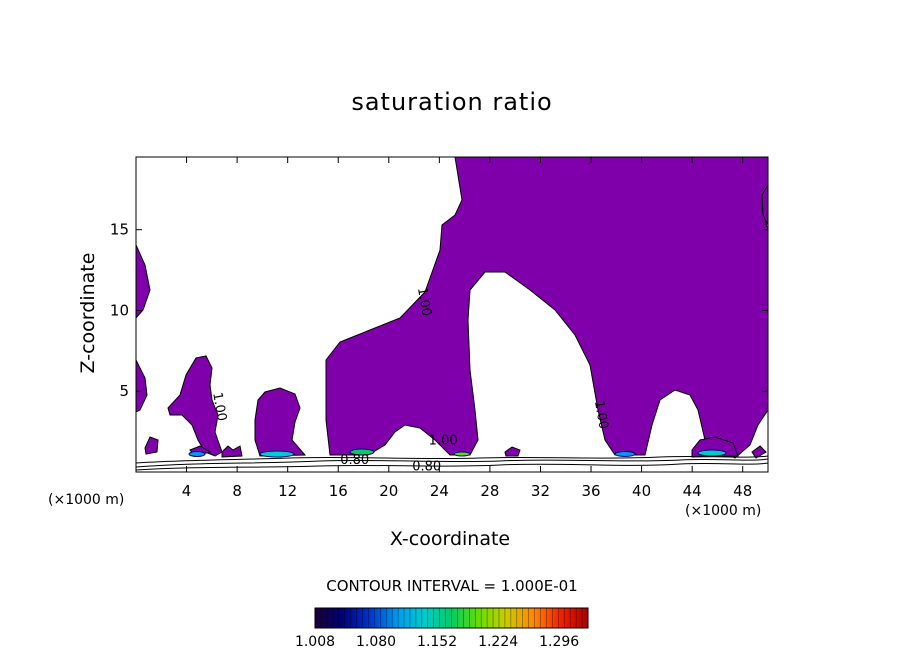  I want to click on x-unit-label-left: (×1000 m), so click(86, 500).